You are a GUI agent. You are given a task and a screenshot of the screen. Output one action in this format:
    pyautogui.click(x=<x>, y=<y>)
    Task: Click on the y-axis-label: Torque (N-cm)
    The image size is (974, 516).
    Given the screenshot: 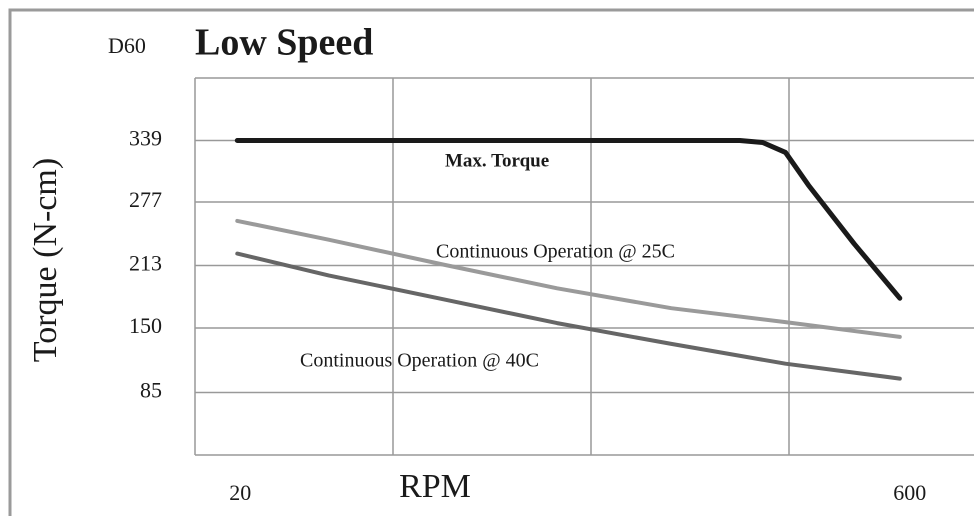 What is the action you would take?
    pyautogui.click(x=45, y=260)
    